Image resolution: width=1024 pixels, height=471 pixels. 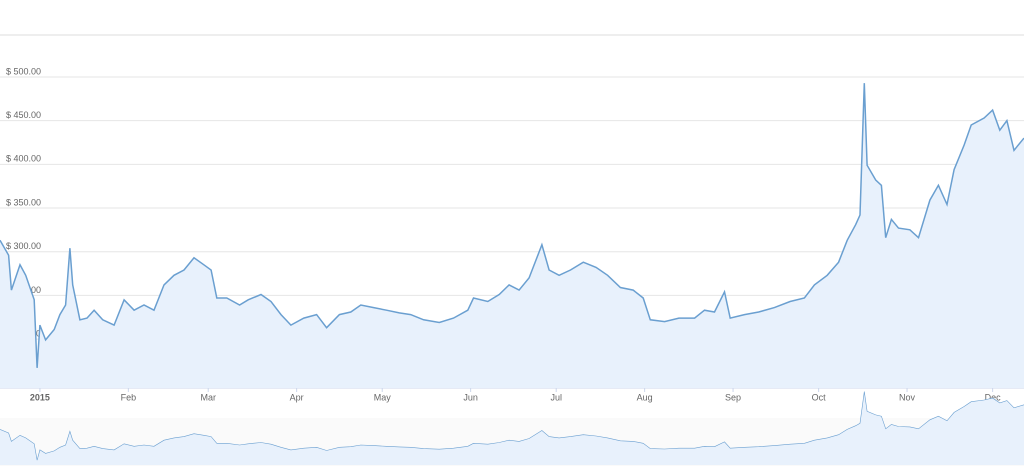 What do you see at coordinates (129, 397) in the screenshot?
I see `x-tick-label: Feb` at bounding box center [129, 397].